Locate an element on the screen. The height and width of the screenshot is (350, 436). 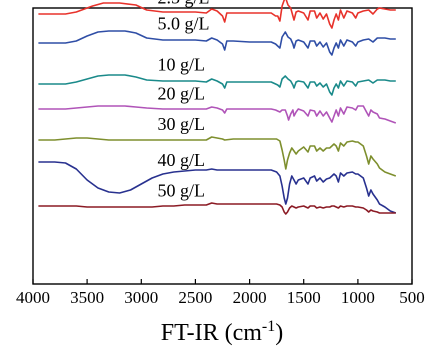
x-tick-label-4000: 4000 is located at coordinates (33, 297).